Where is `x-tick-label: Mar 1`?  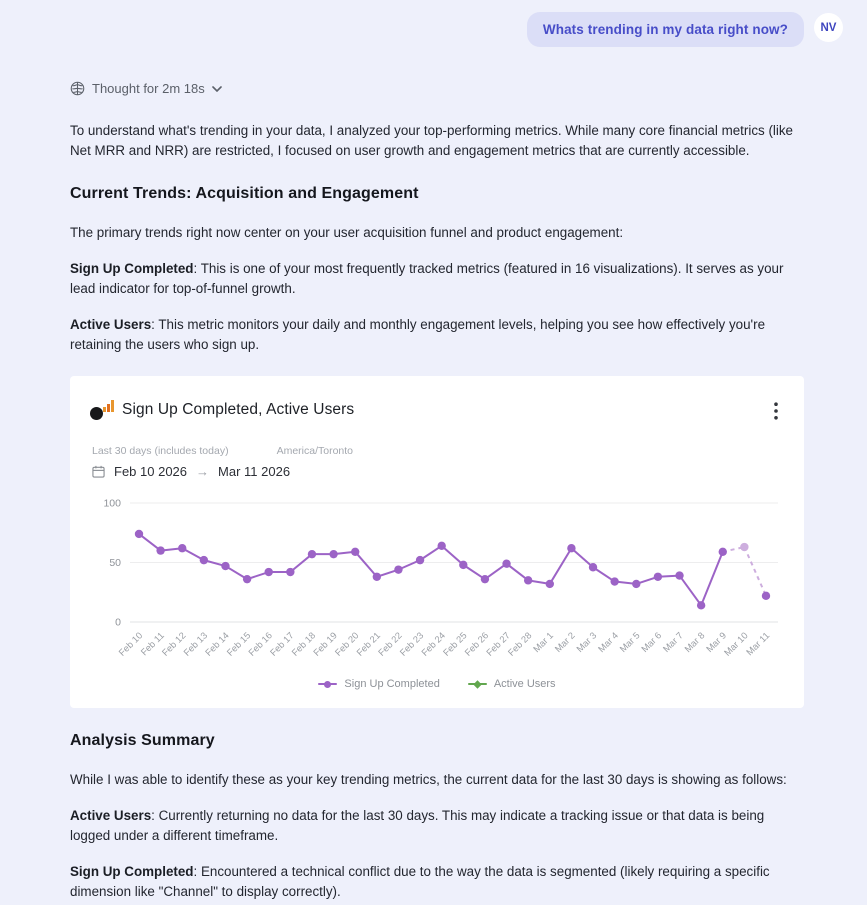 x-tick-label: Mar 1 is located at coordinates (543, 643).